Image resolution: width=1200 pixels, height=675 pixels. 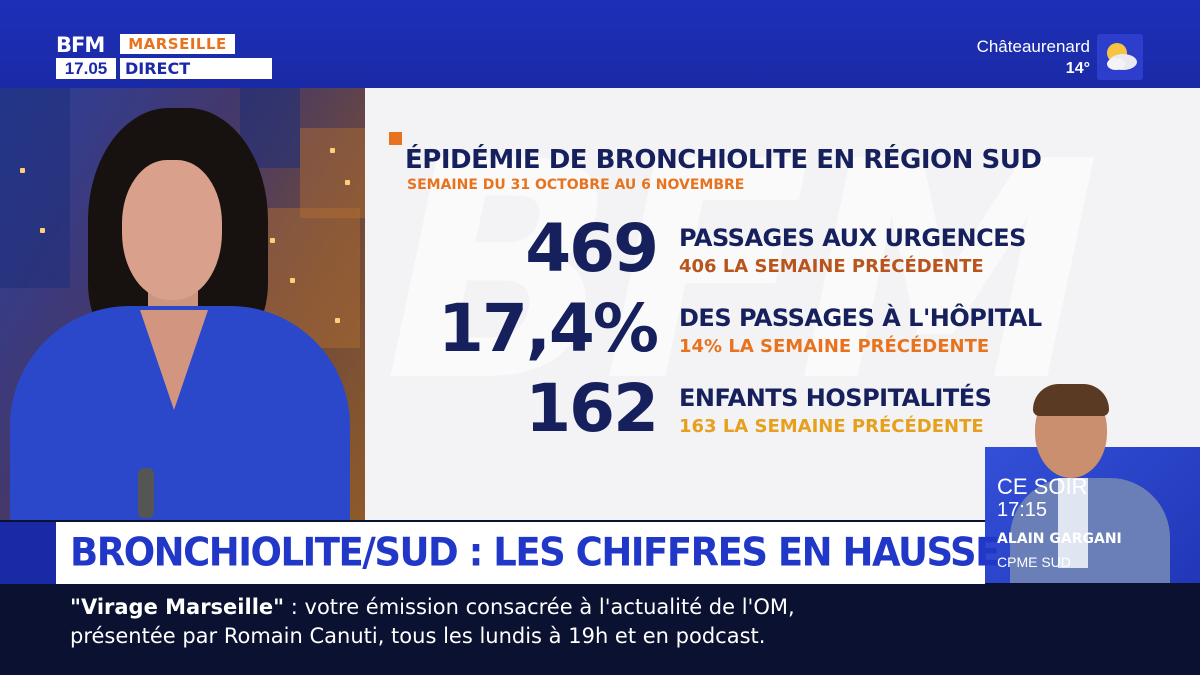 I want to click on promo-time: 17:15, so click(x=1022, y=510).